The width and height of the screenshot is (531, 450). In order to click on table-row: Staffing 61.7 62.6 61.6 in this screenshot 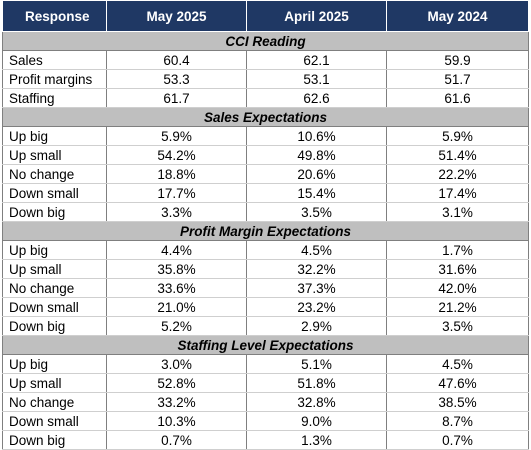, I will do `click(265, 98)`.